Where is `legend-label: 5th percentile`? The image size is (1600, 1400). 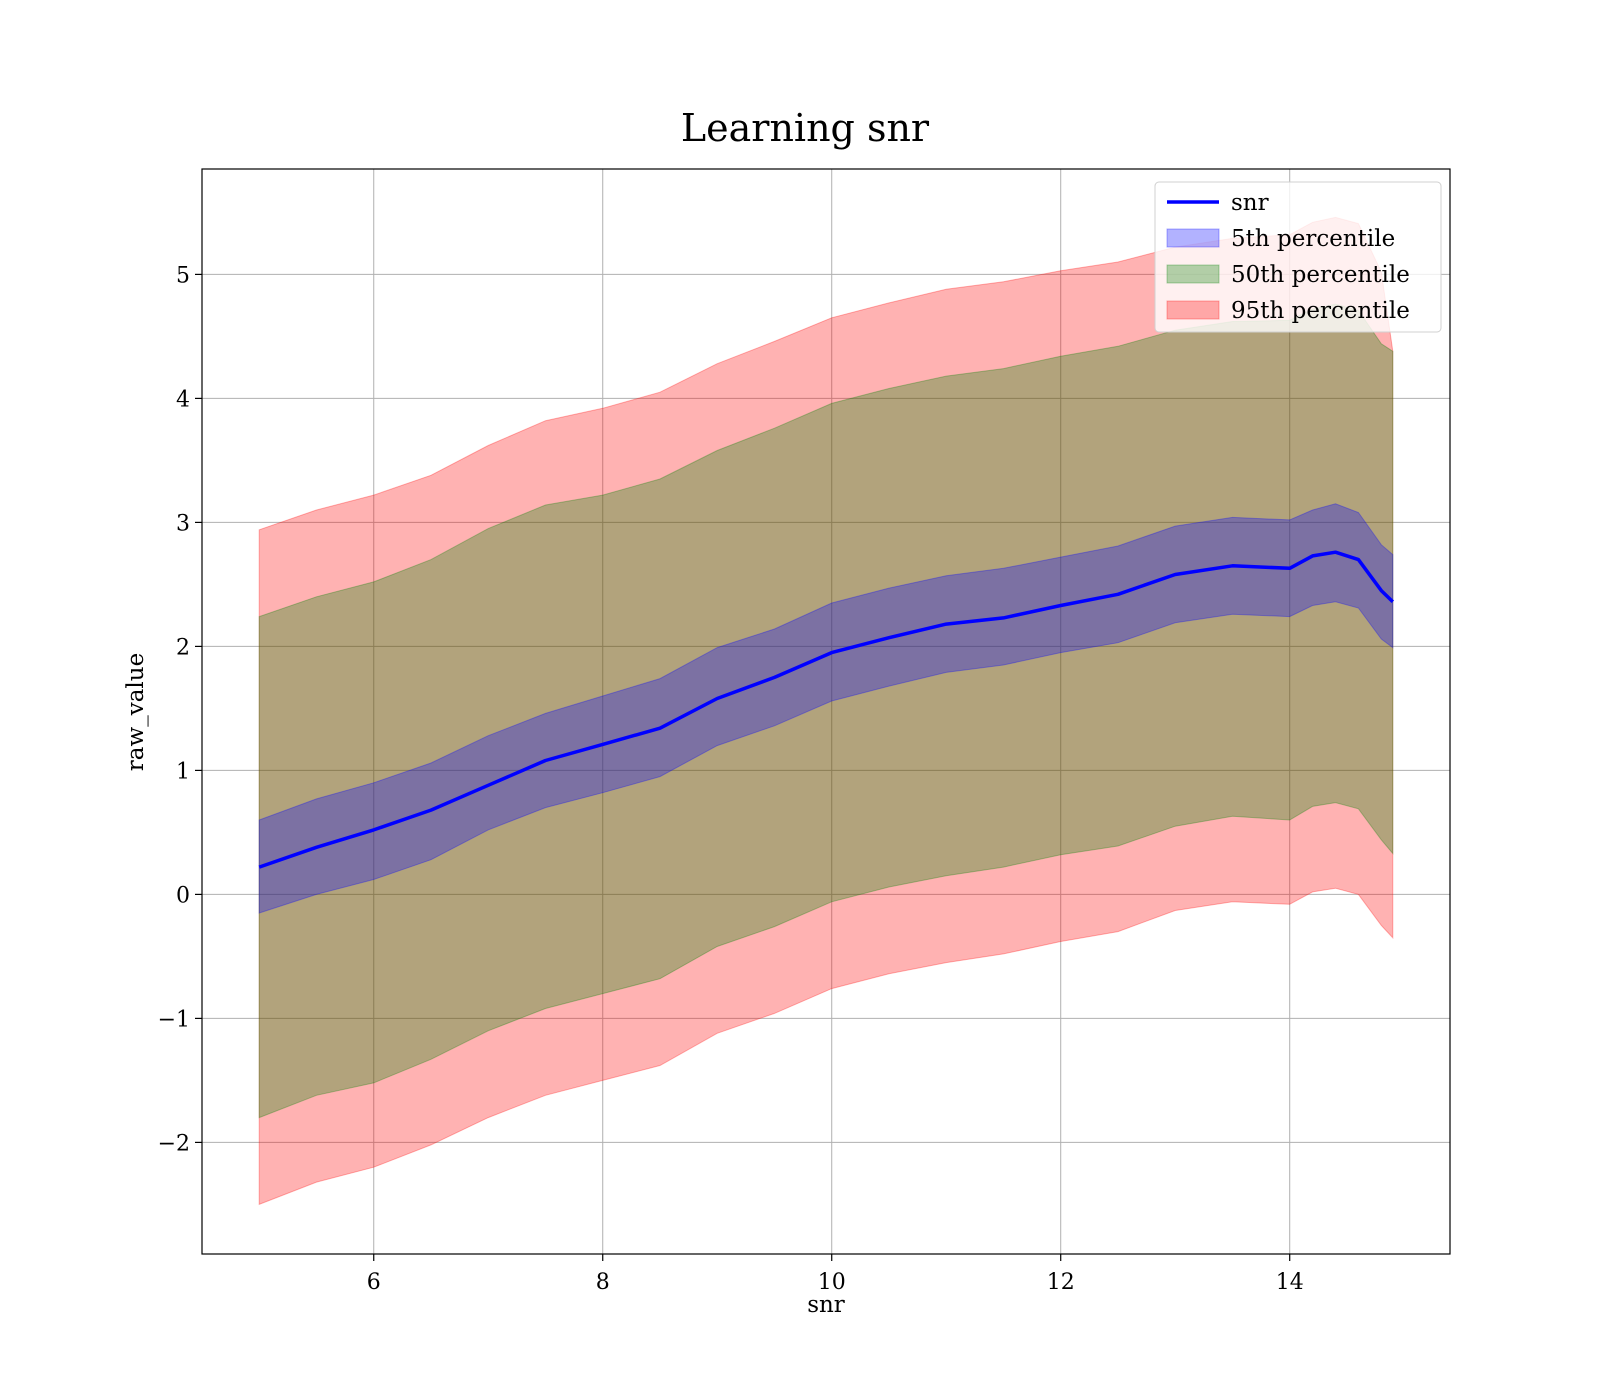 legend-label: 5th percentile is located at coordinates (1313, 239).